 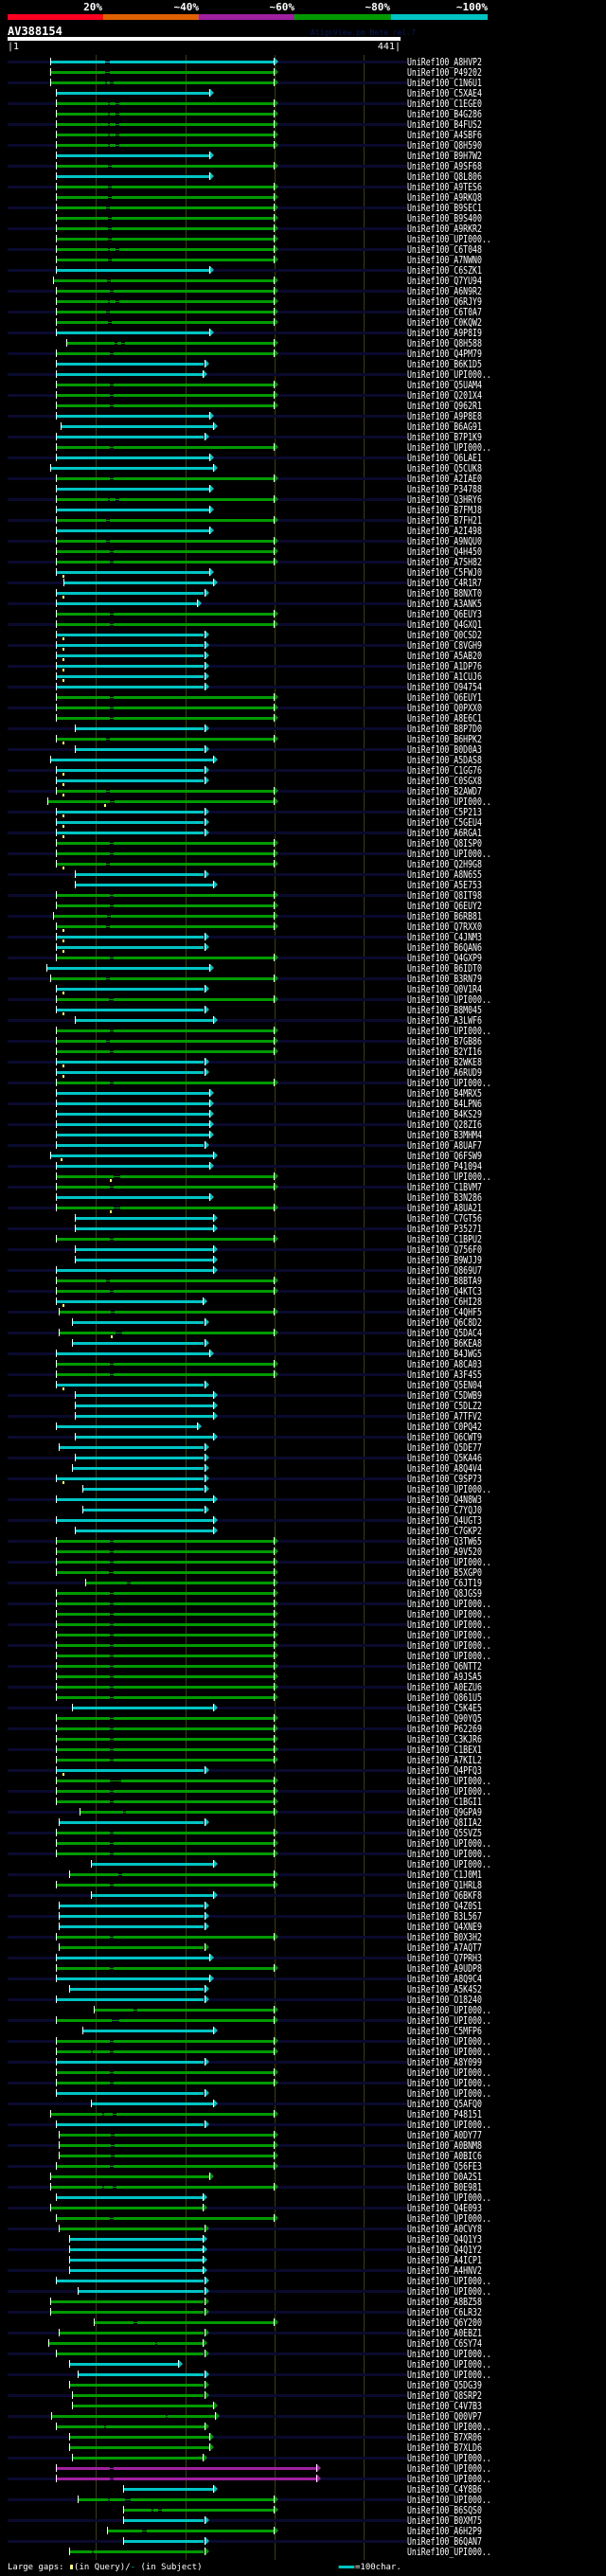 What do you see at coordinates (444, 1999) in the screenshot?
I see `hit-label: UniRef100_O18240` at bounding box center [444, 1999].